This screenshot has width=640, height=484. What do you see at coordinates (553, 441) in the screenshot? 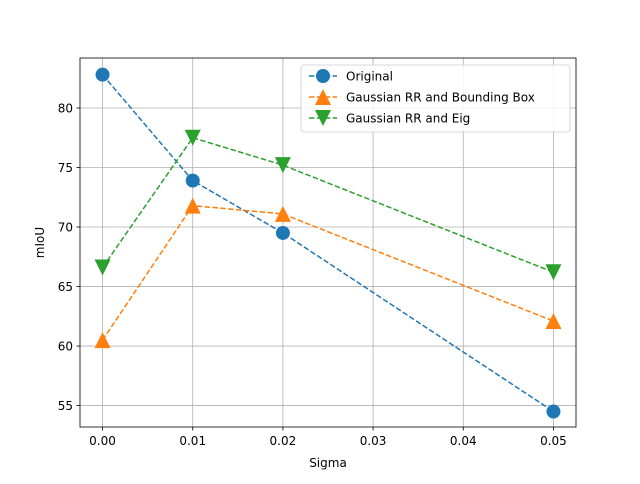
I see `x-tick-label: 0.05` at bounding box center [553, 441].